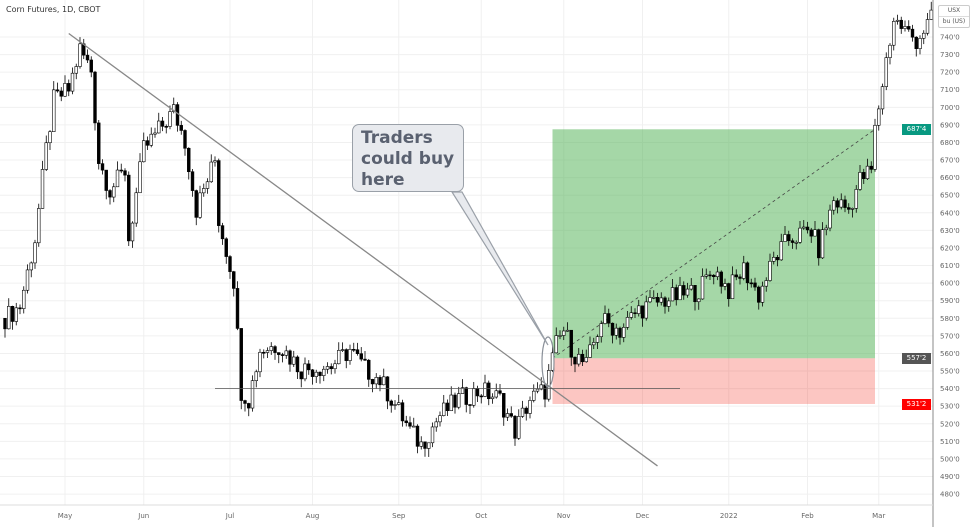 This screenshot has width=974, height=527. What do you see at coordinates (954, 16) in the screenshot?
I see `unit-selector: USX bu (US)` at bounding box center [954, 16].